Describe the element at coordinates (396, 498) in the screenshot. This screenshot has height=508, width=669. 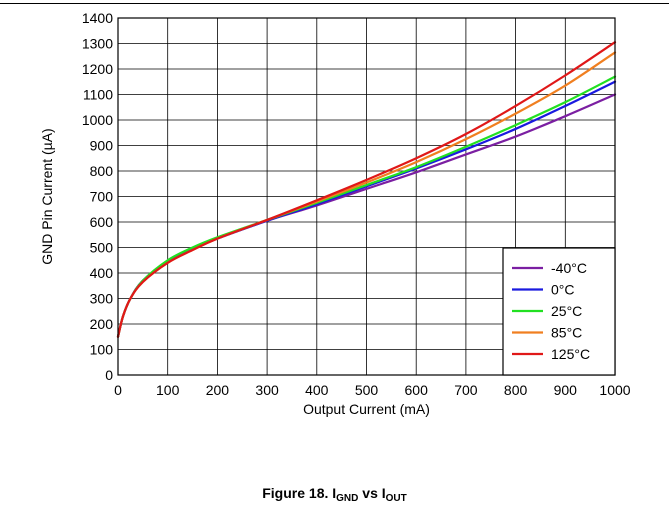
I see `caption-sub-out: OUT` at that location.